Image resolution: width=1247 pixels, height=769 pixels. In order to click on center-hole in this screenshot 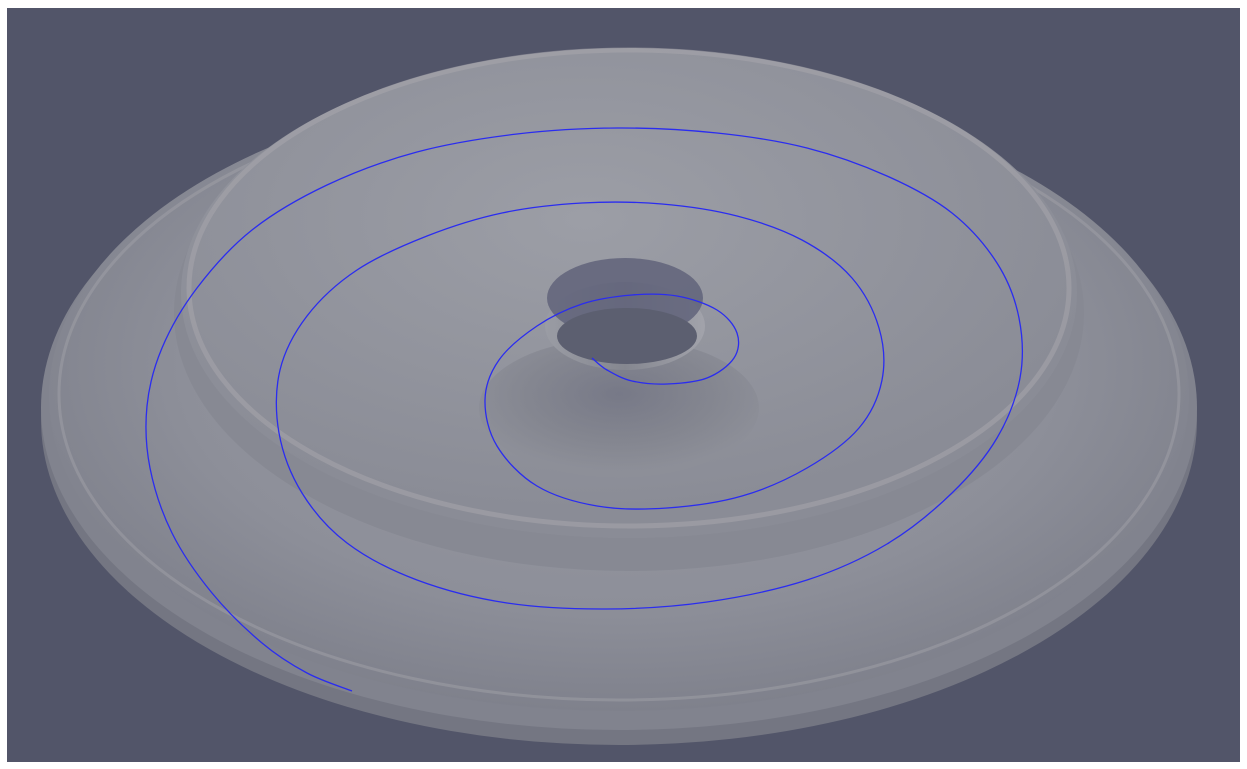, I will do `click(625, 314)`.